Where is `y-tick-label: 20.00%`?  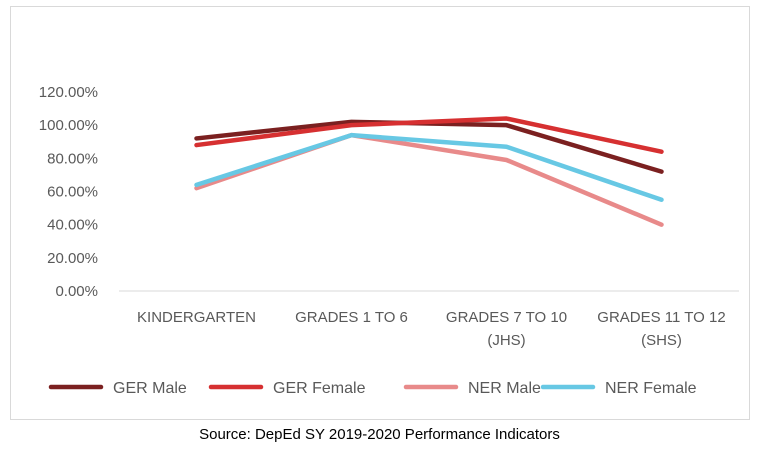 y-tick-label: 20.00% is located at coordinates (72, 258).